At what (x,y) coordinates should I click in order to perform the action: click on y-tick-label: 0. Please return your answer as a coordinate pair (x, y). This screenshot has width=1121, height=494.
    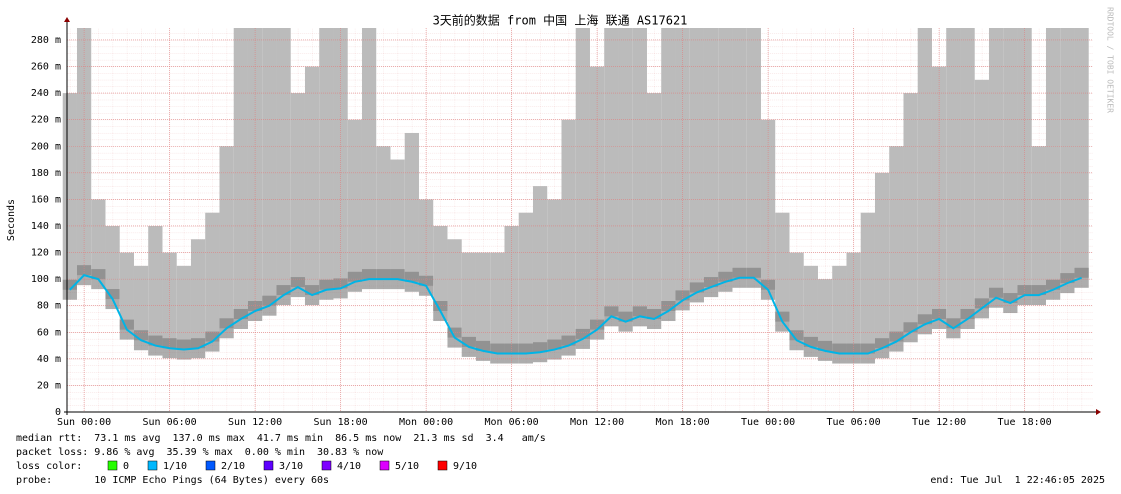
    Looking at the image, I should click on (58, 412).